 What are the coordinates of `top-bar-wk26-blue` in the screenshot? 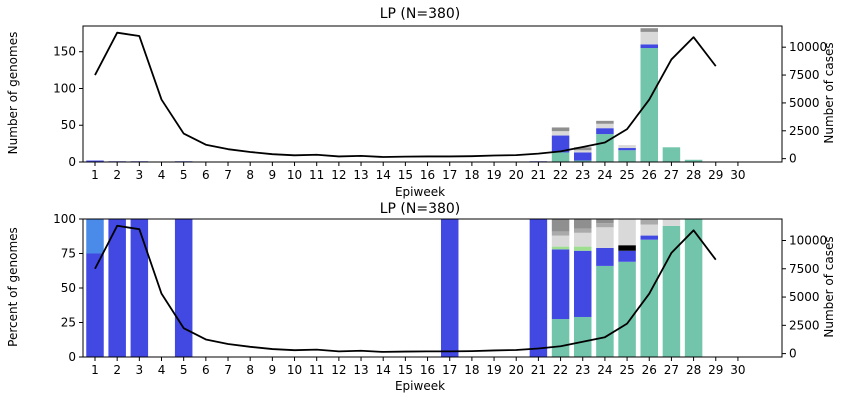 It's located at (649, 46).